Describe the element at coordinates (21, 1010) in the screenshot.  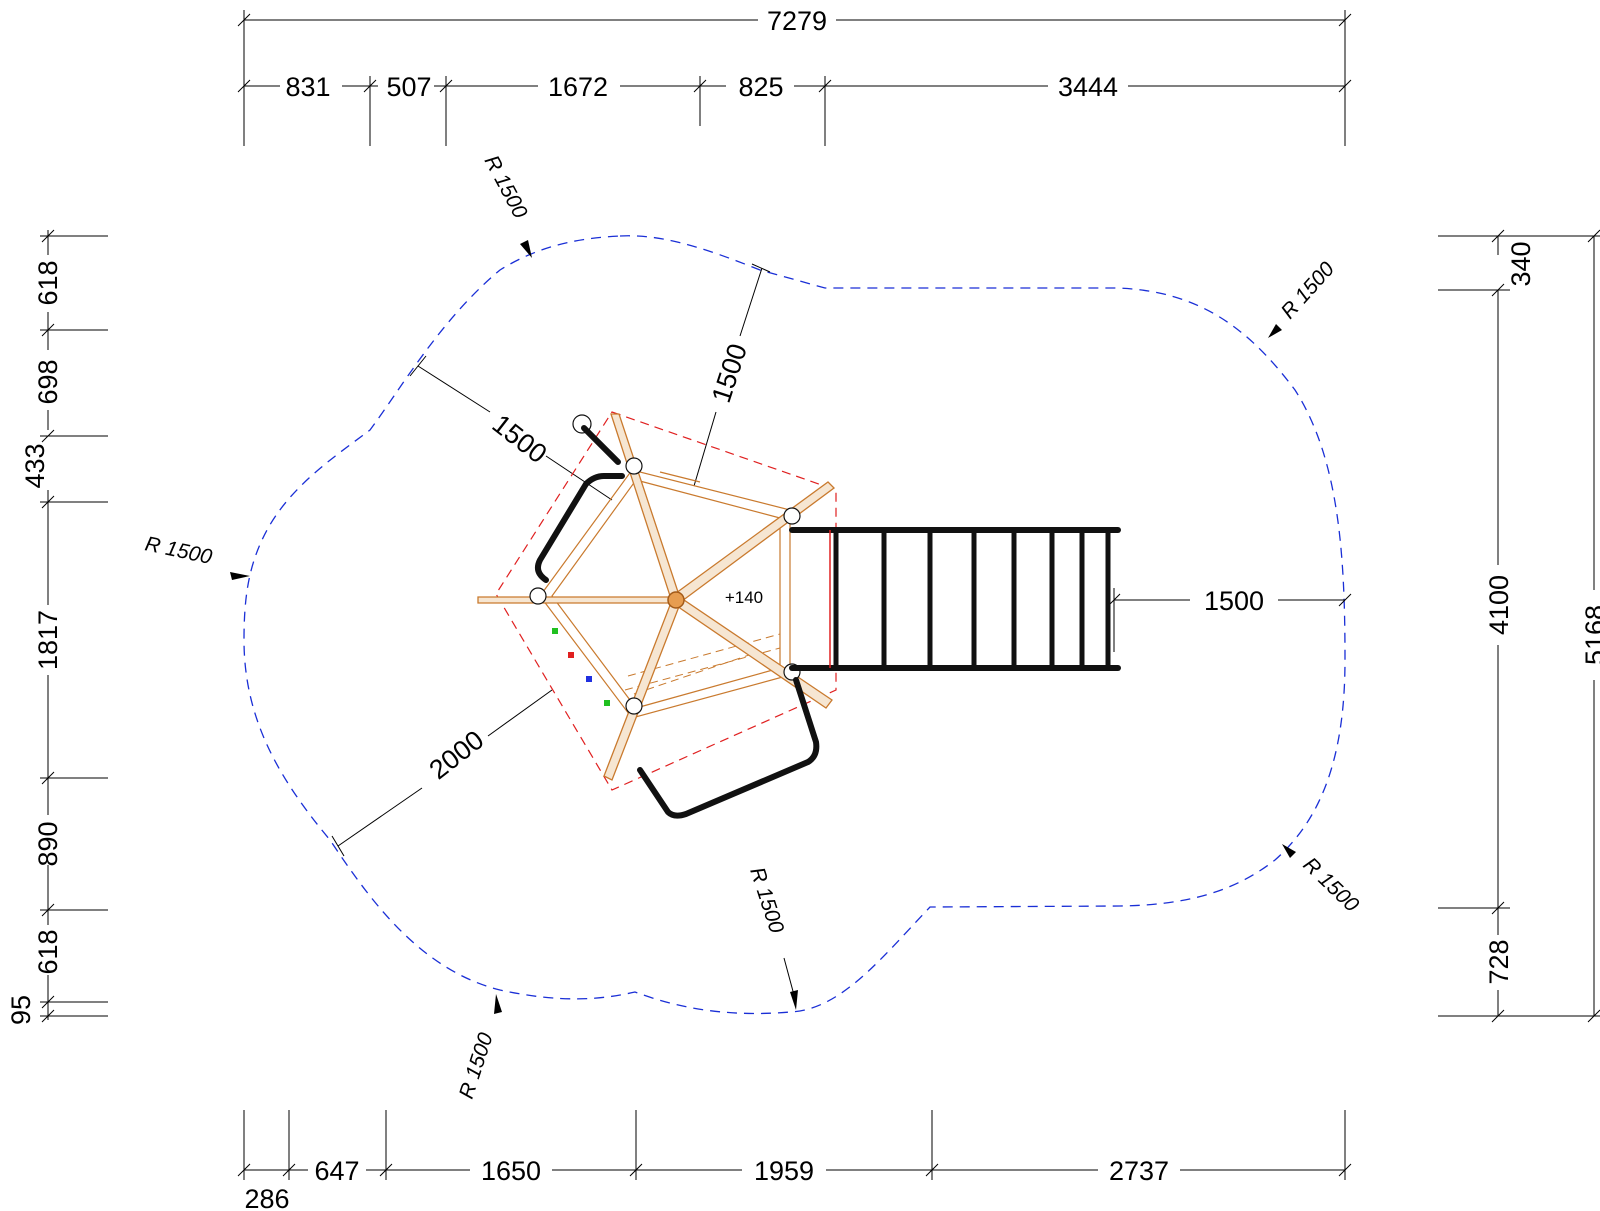
I see `dim-left-seg-7: 95` at that location.